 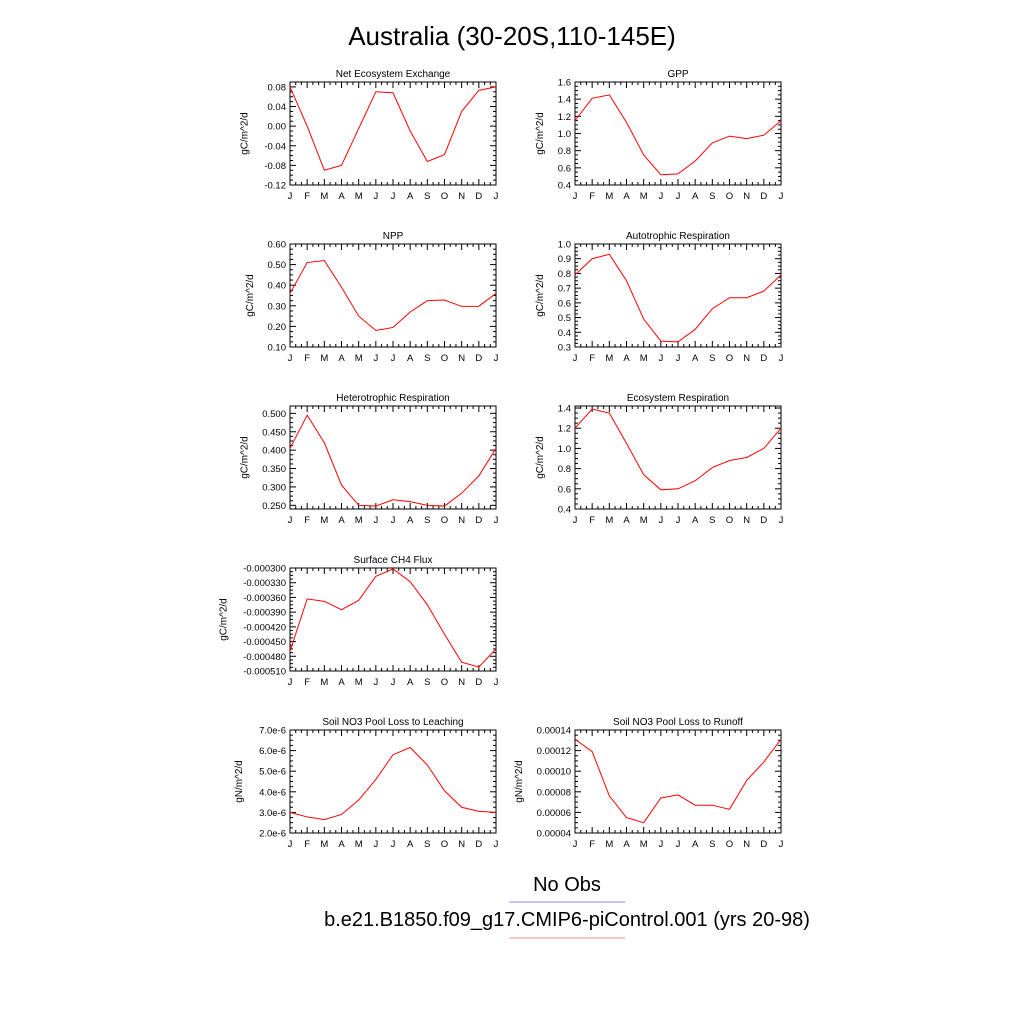 I want to click on y-tick-label: 0.00006, so click(x=554, y=813).